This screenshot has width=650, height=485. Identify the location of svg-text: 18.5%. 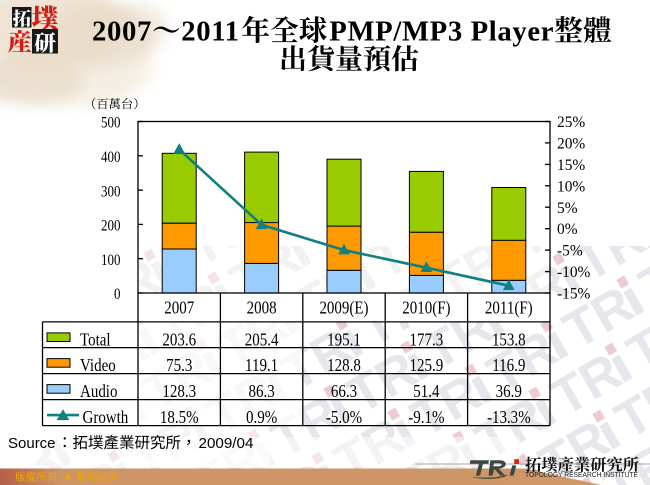
(179, 417).